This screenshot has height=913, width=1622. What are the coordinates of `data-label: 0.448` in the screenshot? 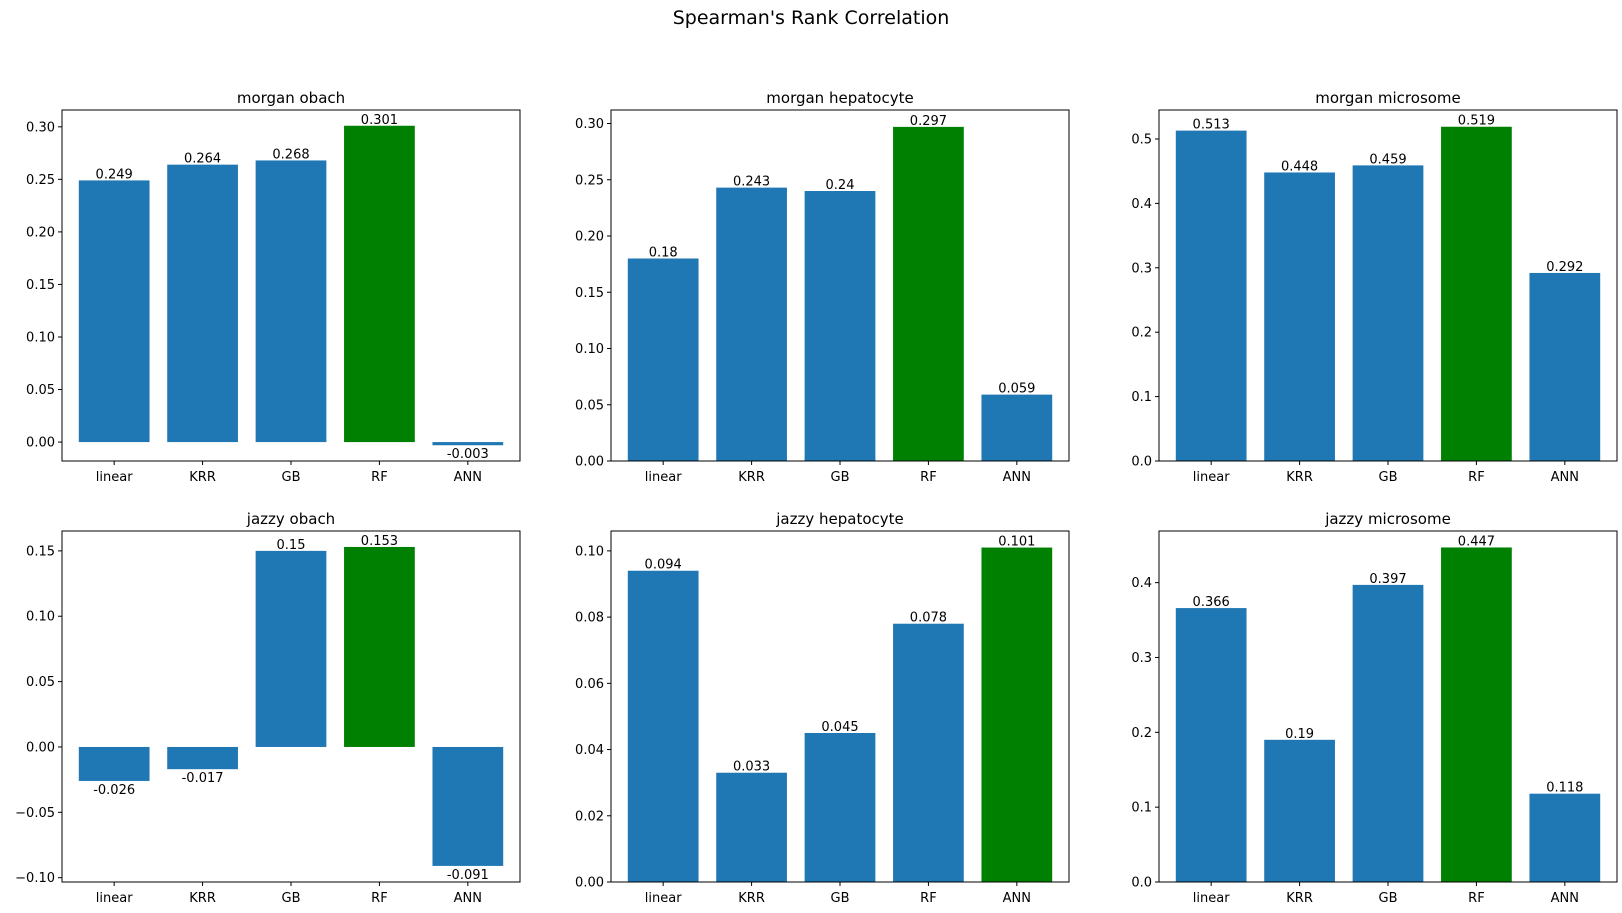 It's located at (1299, 166).